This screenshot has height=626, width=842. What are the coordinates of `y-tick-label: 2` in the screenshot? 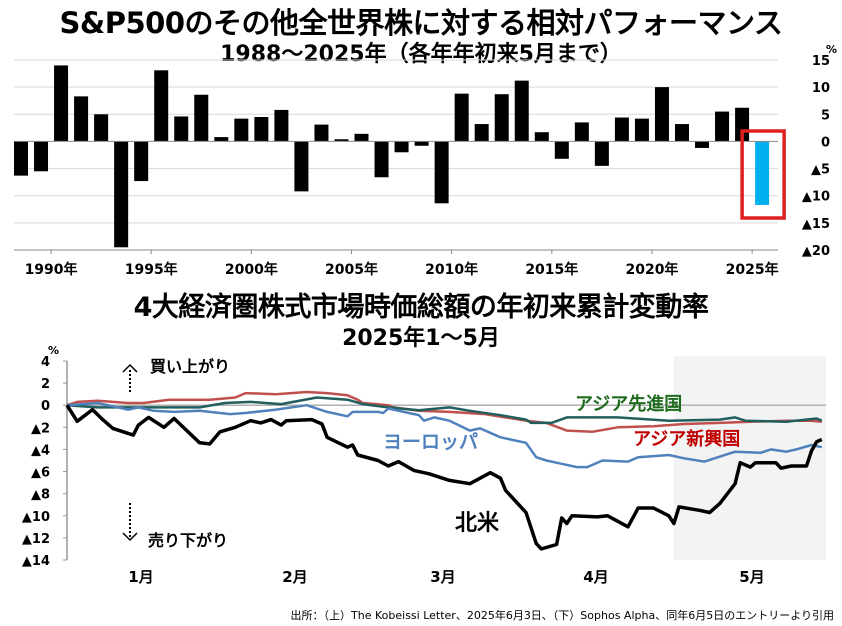 It's located at (45, 384).